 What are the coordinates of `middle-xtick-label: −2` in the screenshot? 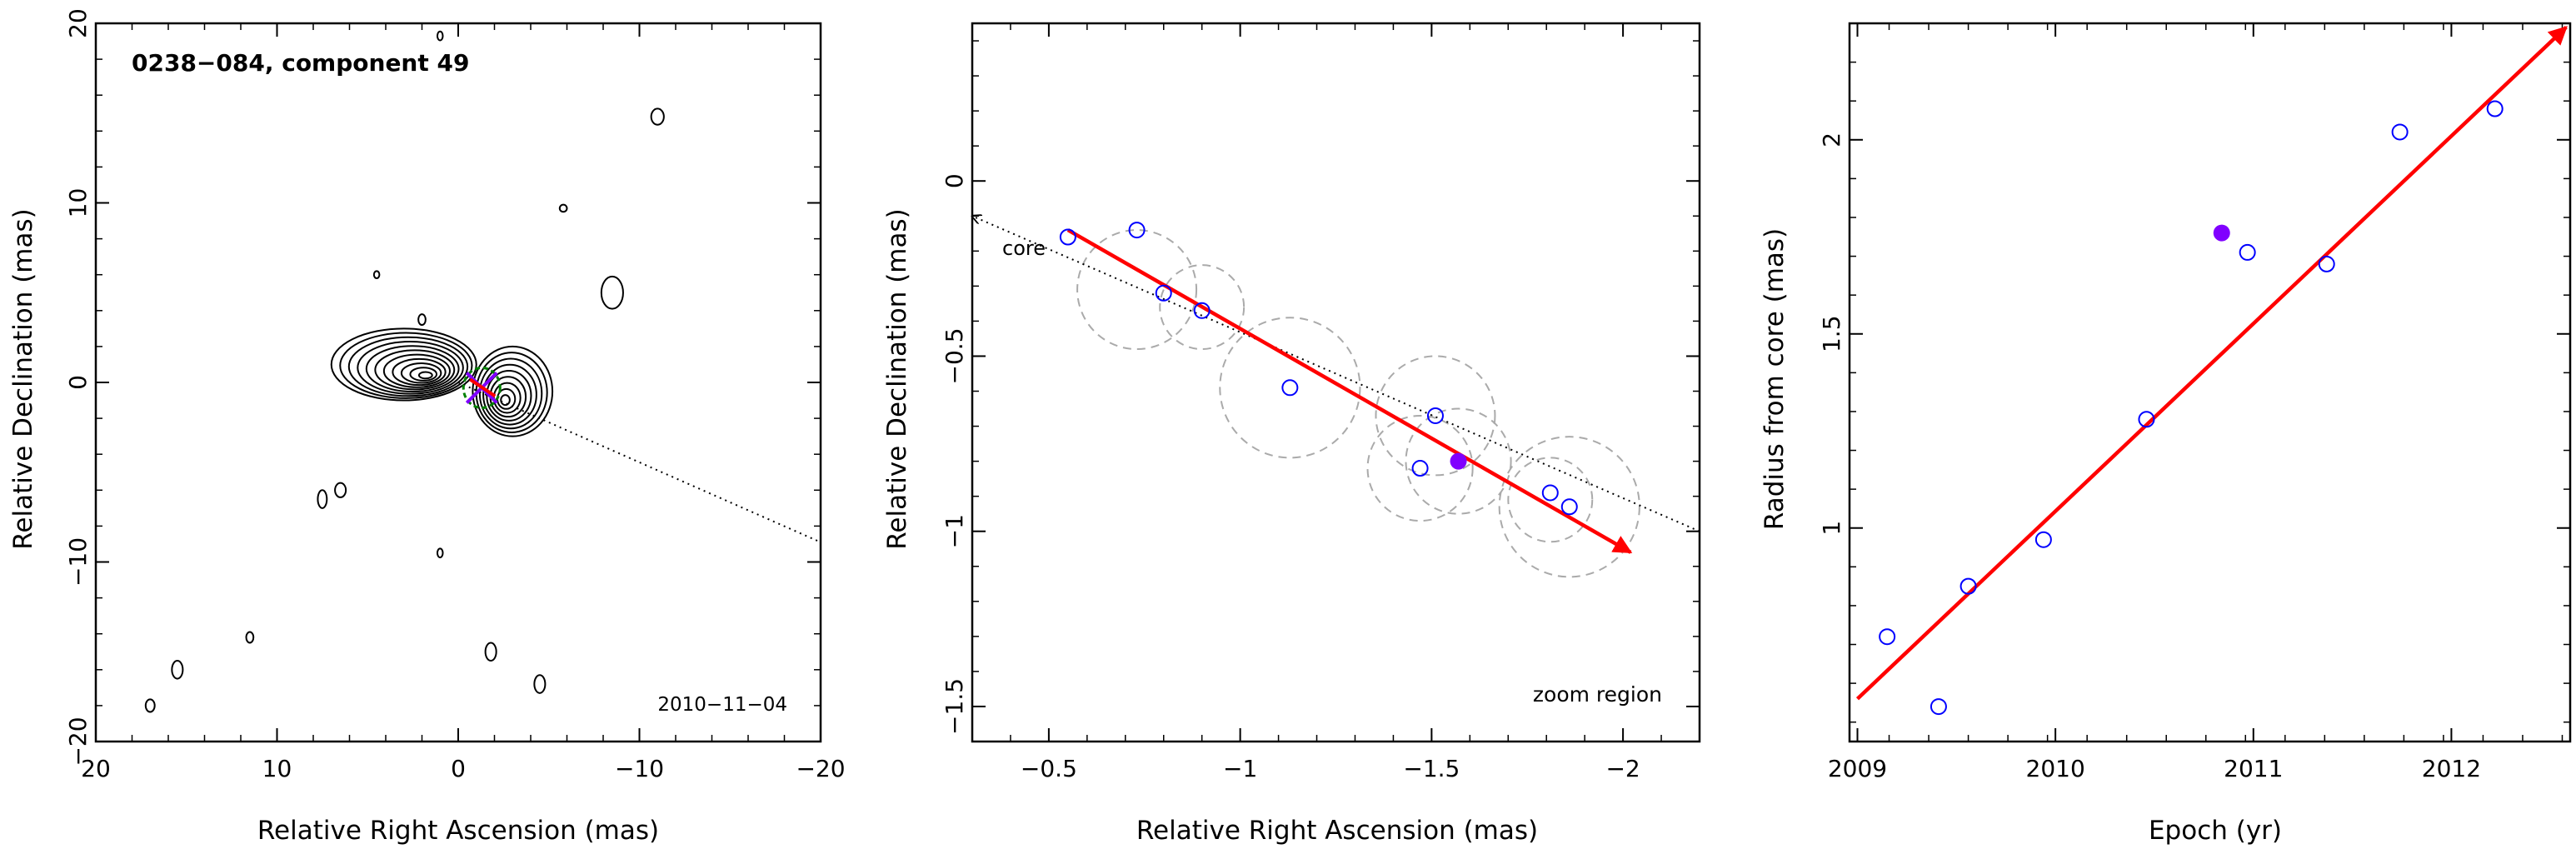 It's located at (1622, 768).